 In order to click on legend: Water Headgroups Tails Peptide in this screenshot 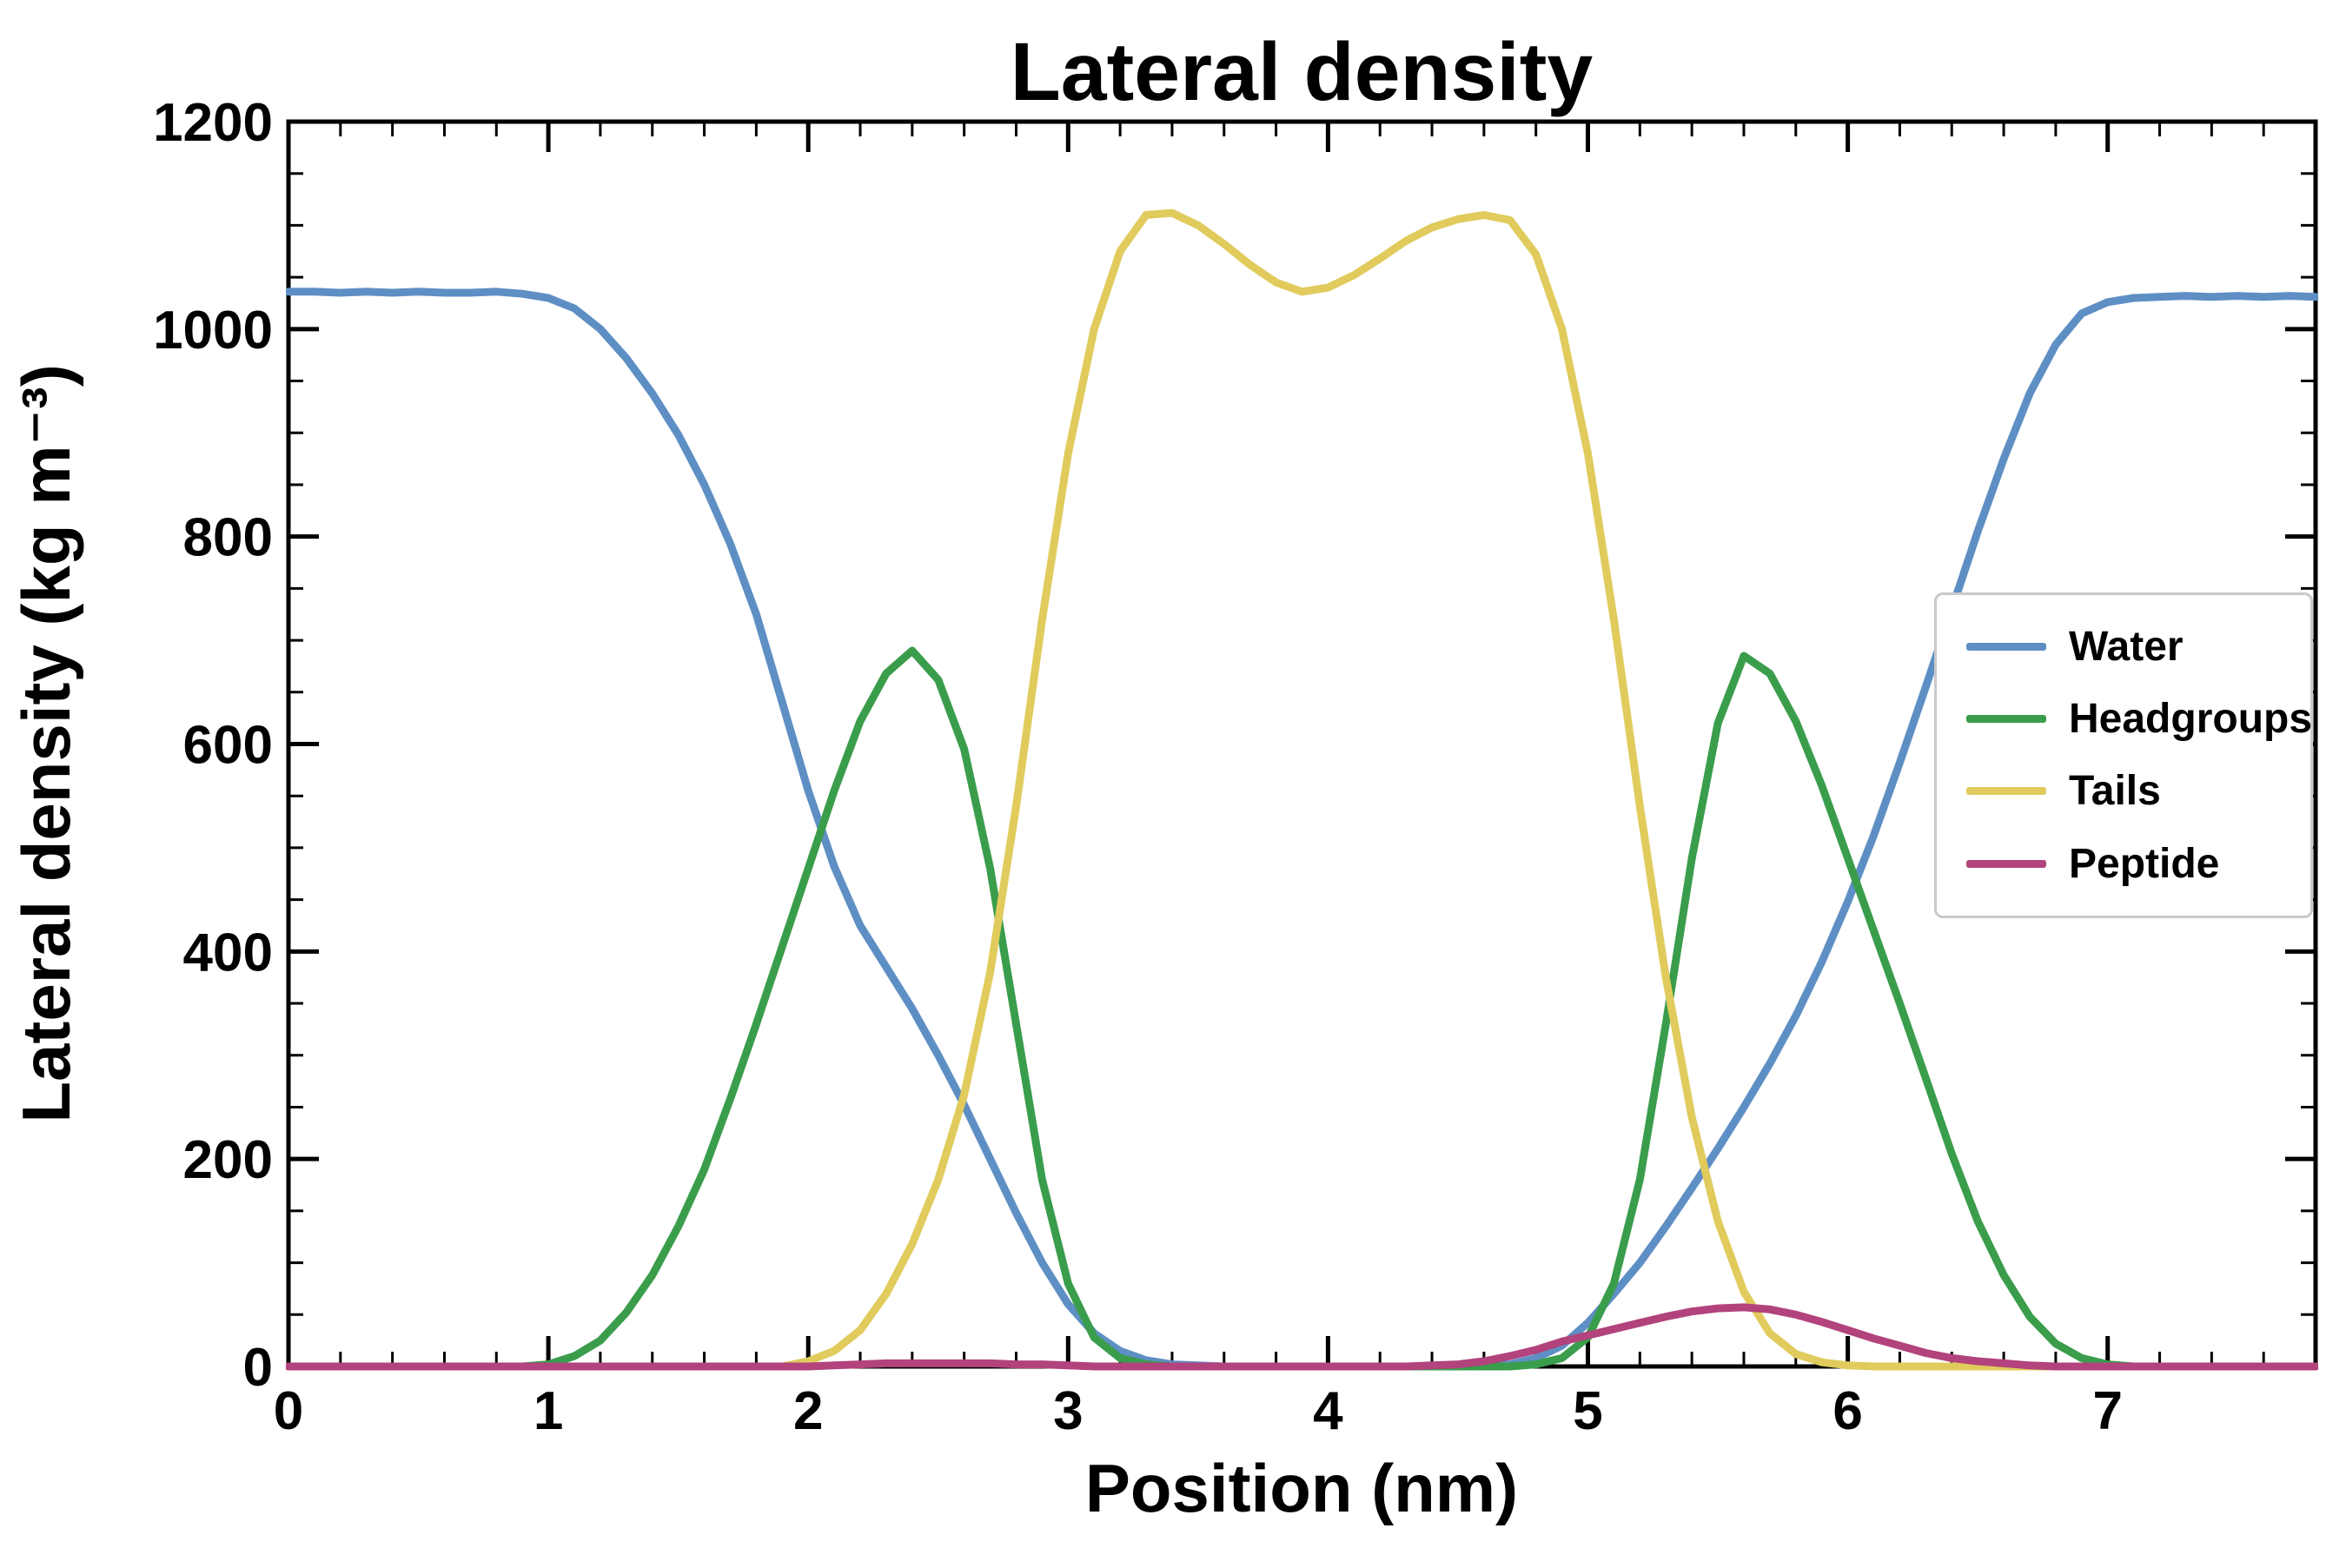, I will do `click(2123, 755)`.